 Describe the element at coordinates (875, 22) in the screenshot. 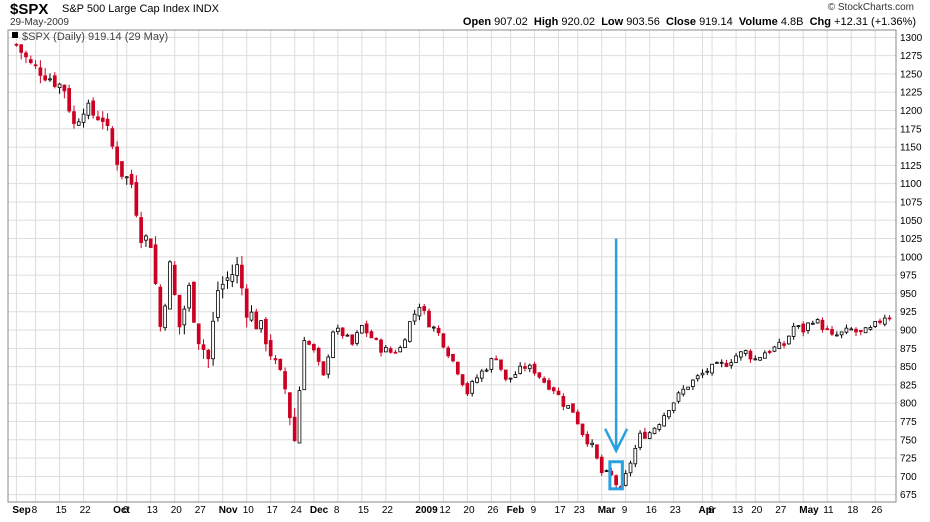

I see `chg-value: +12.31 (+1.36%)` at that location.